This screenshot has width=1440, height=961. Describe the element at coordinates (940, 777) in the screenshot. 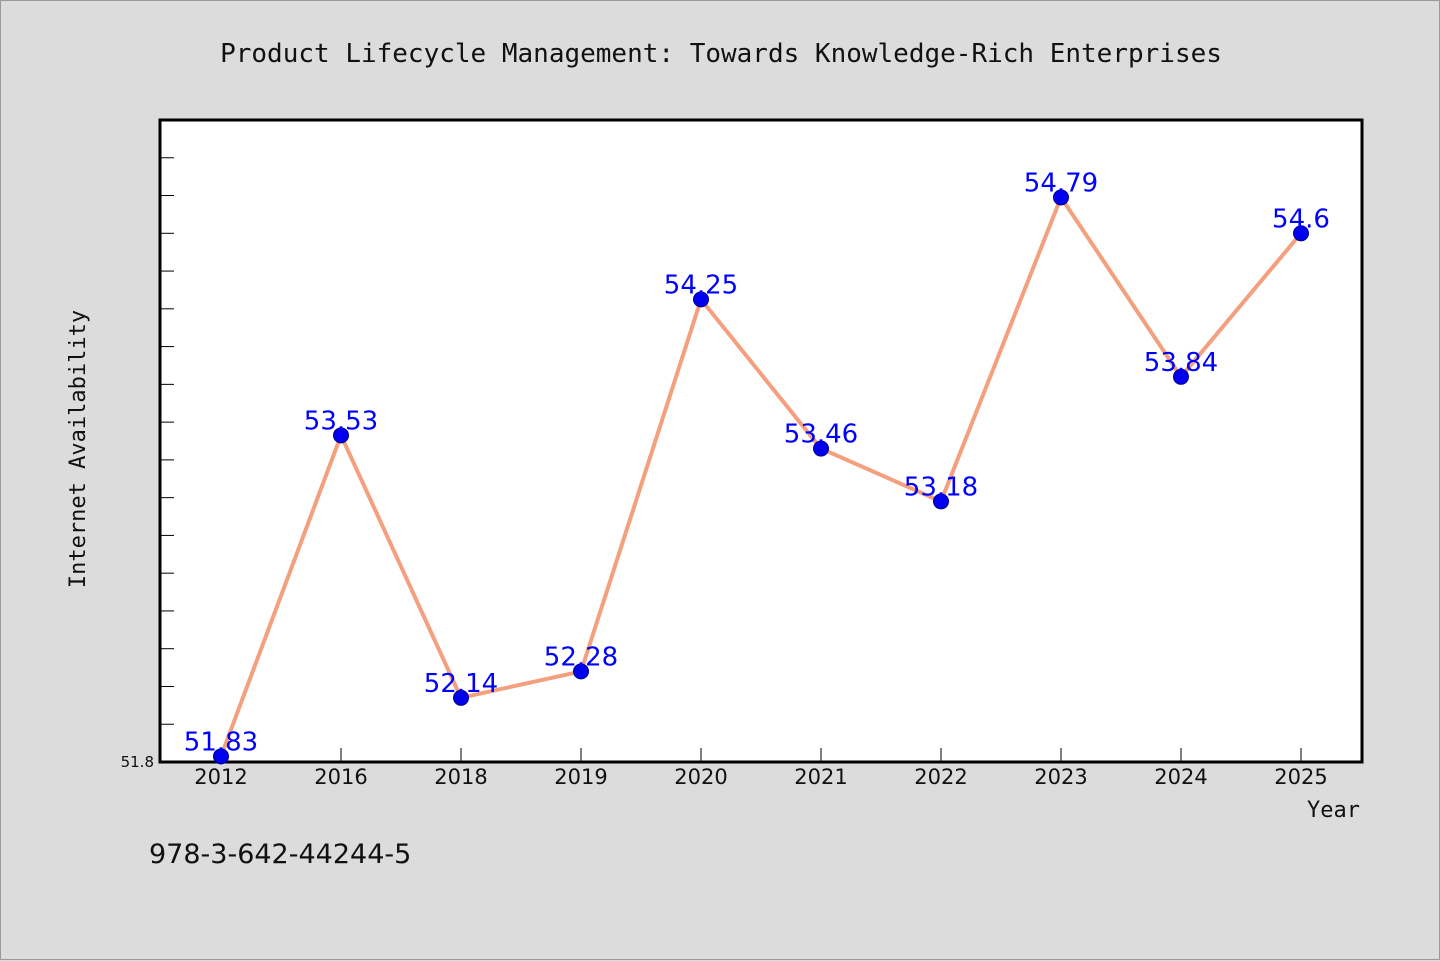

I see `x-axis-tick-label: 2022` at that location.